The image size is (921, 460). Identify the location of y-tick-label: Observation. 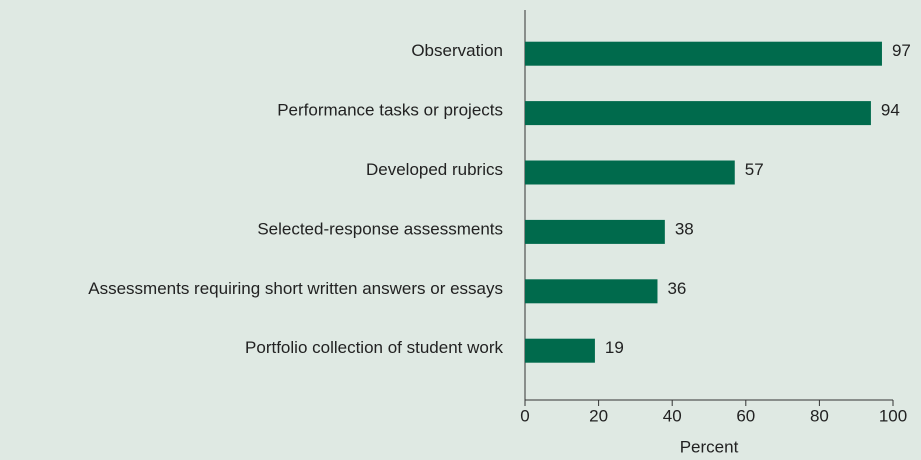
(457, 50).